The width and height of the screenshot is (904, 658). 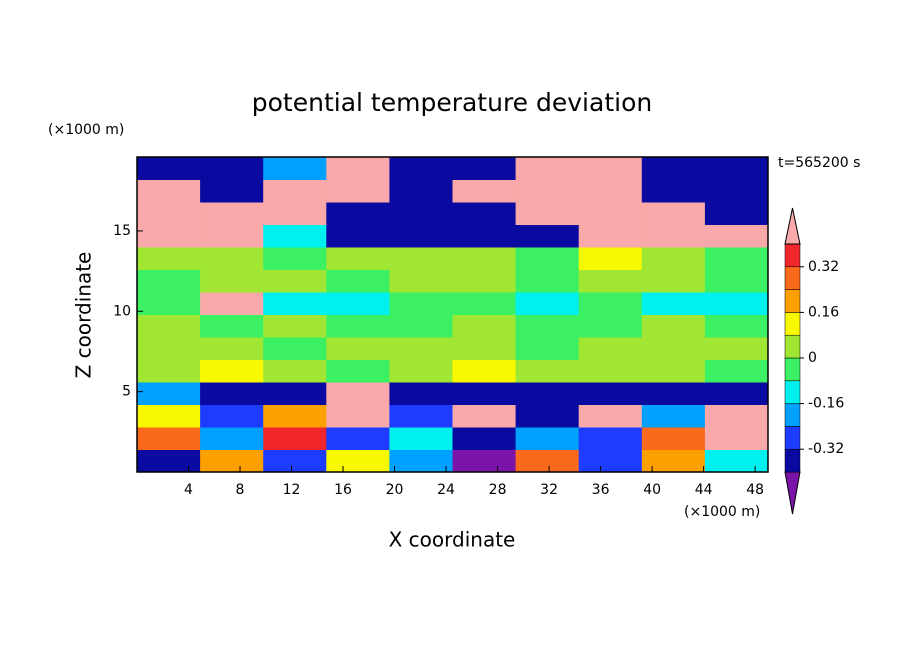 I want to click on x-tick-label: 36, so click(x=601, y=490).